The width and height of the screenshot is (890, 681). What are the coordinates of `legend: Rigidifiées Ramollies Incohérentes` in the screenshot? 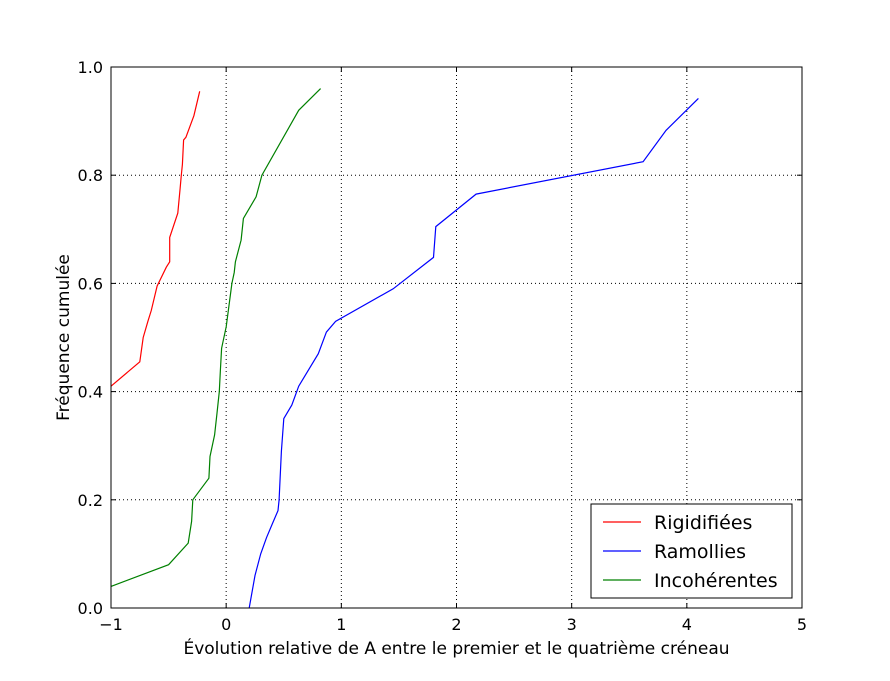 It's located at (691, 551).